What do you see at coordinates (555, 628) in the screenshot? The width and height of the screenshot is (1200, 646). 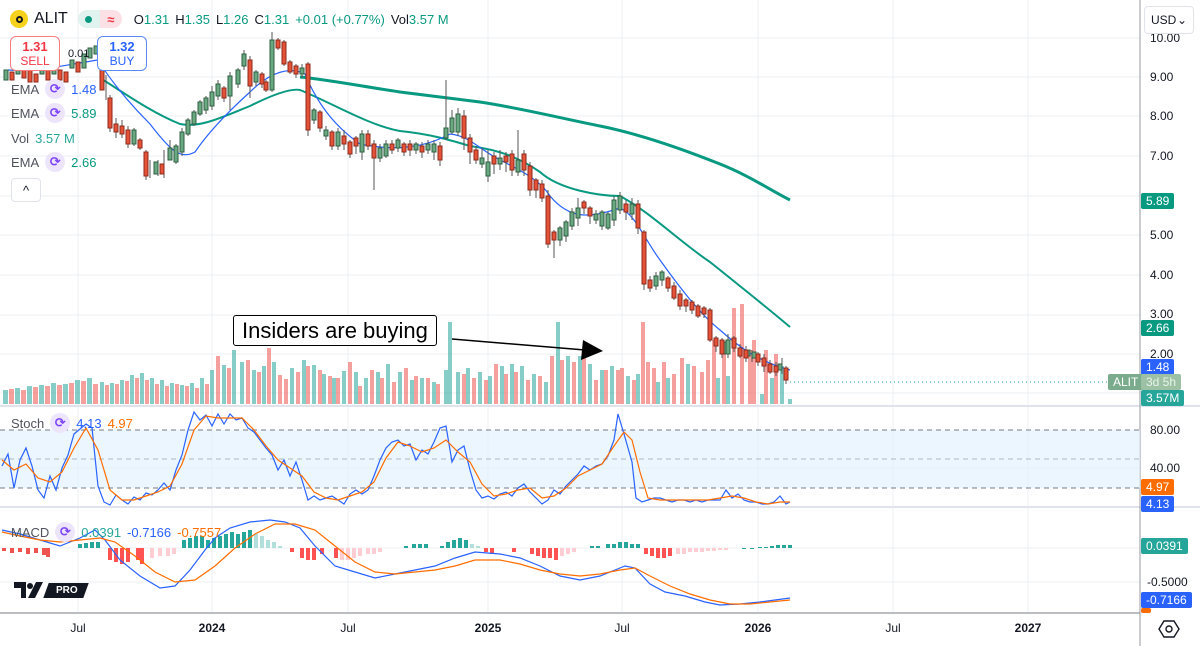 I see `time-axis: Jul 2024 Jul 2025 Jul 2026 Jul 2027` at bounding box center [555, 628].